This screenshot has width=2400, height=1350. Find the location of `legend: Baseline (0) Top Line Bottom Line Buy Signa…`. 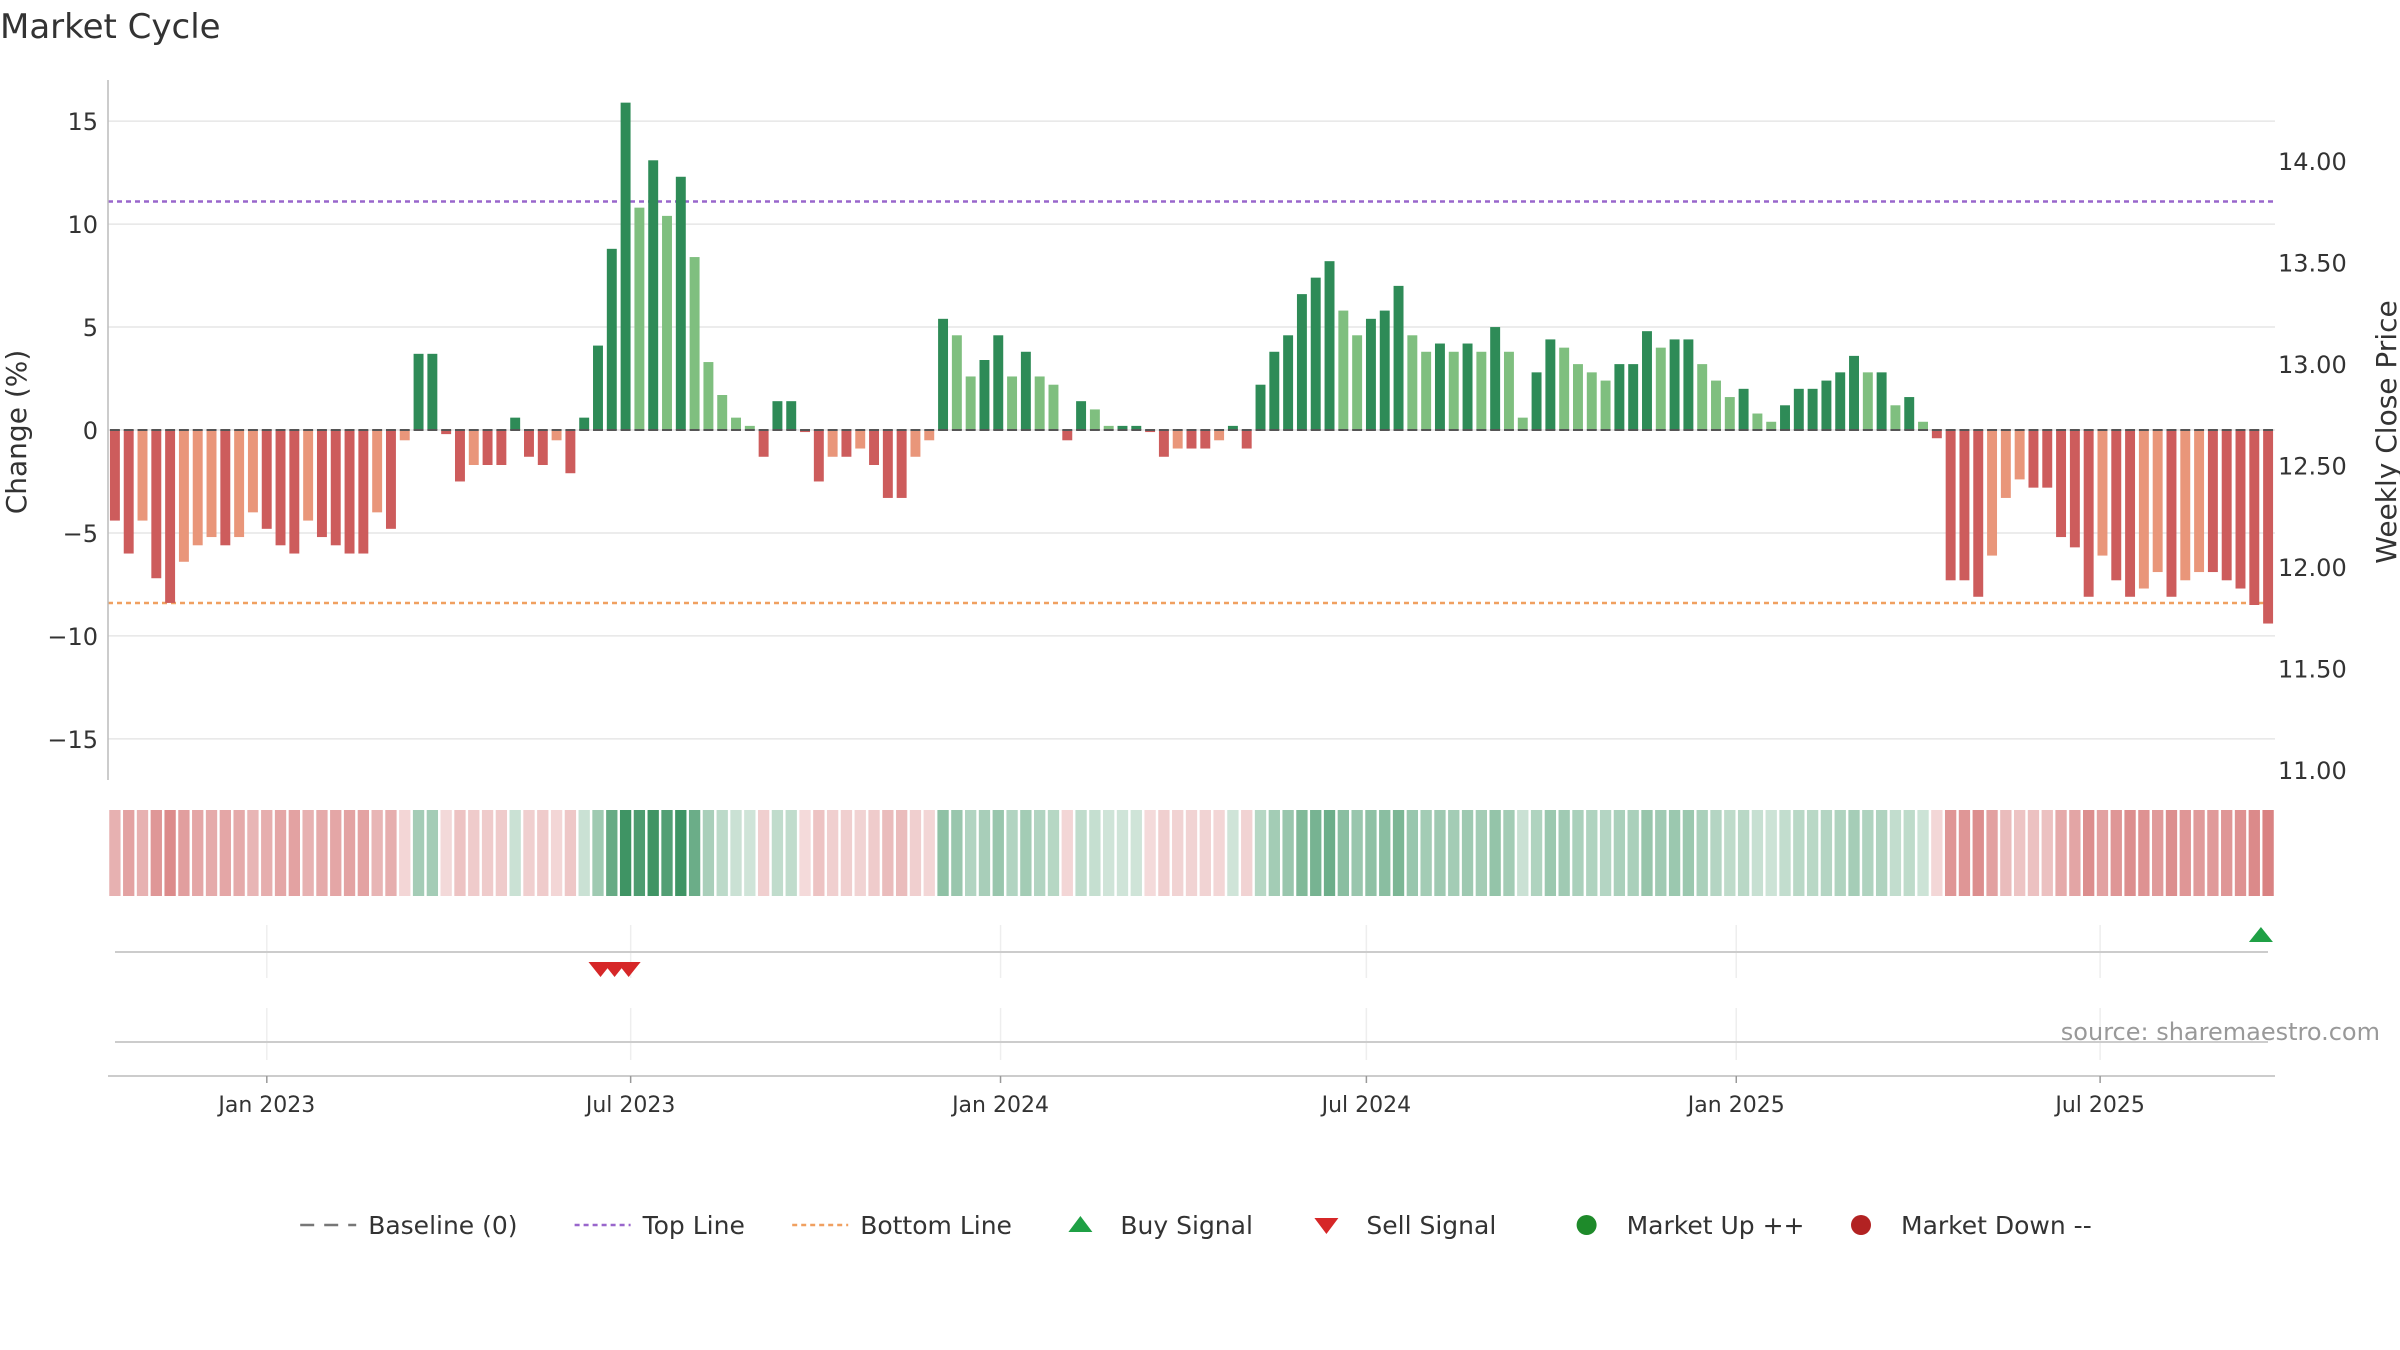

legend: Baseline (0) Top Line Bottom Line Buy Signa… is located at coordinates (1196, 1225).